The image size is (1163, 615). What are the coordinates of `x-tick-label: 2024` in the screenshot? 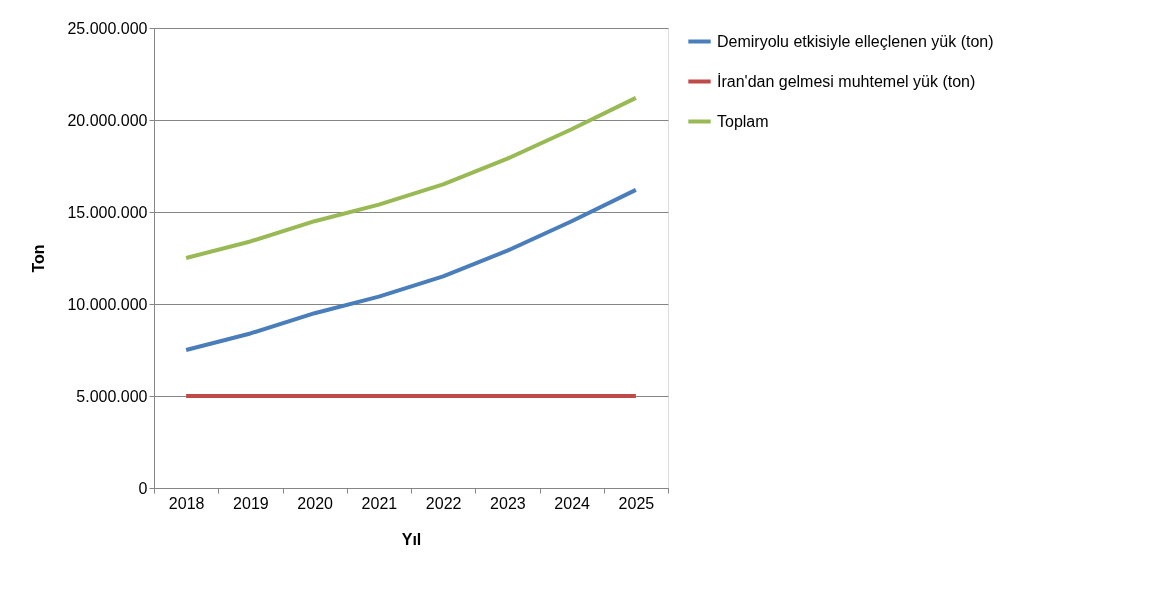 It's located at (572, 503).